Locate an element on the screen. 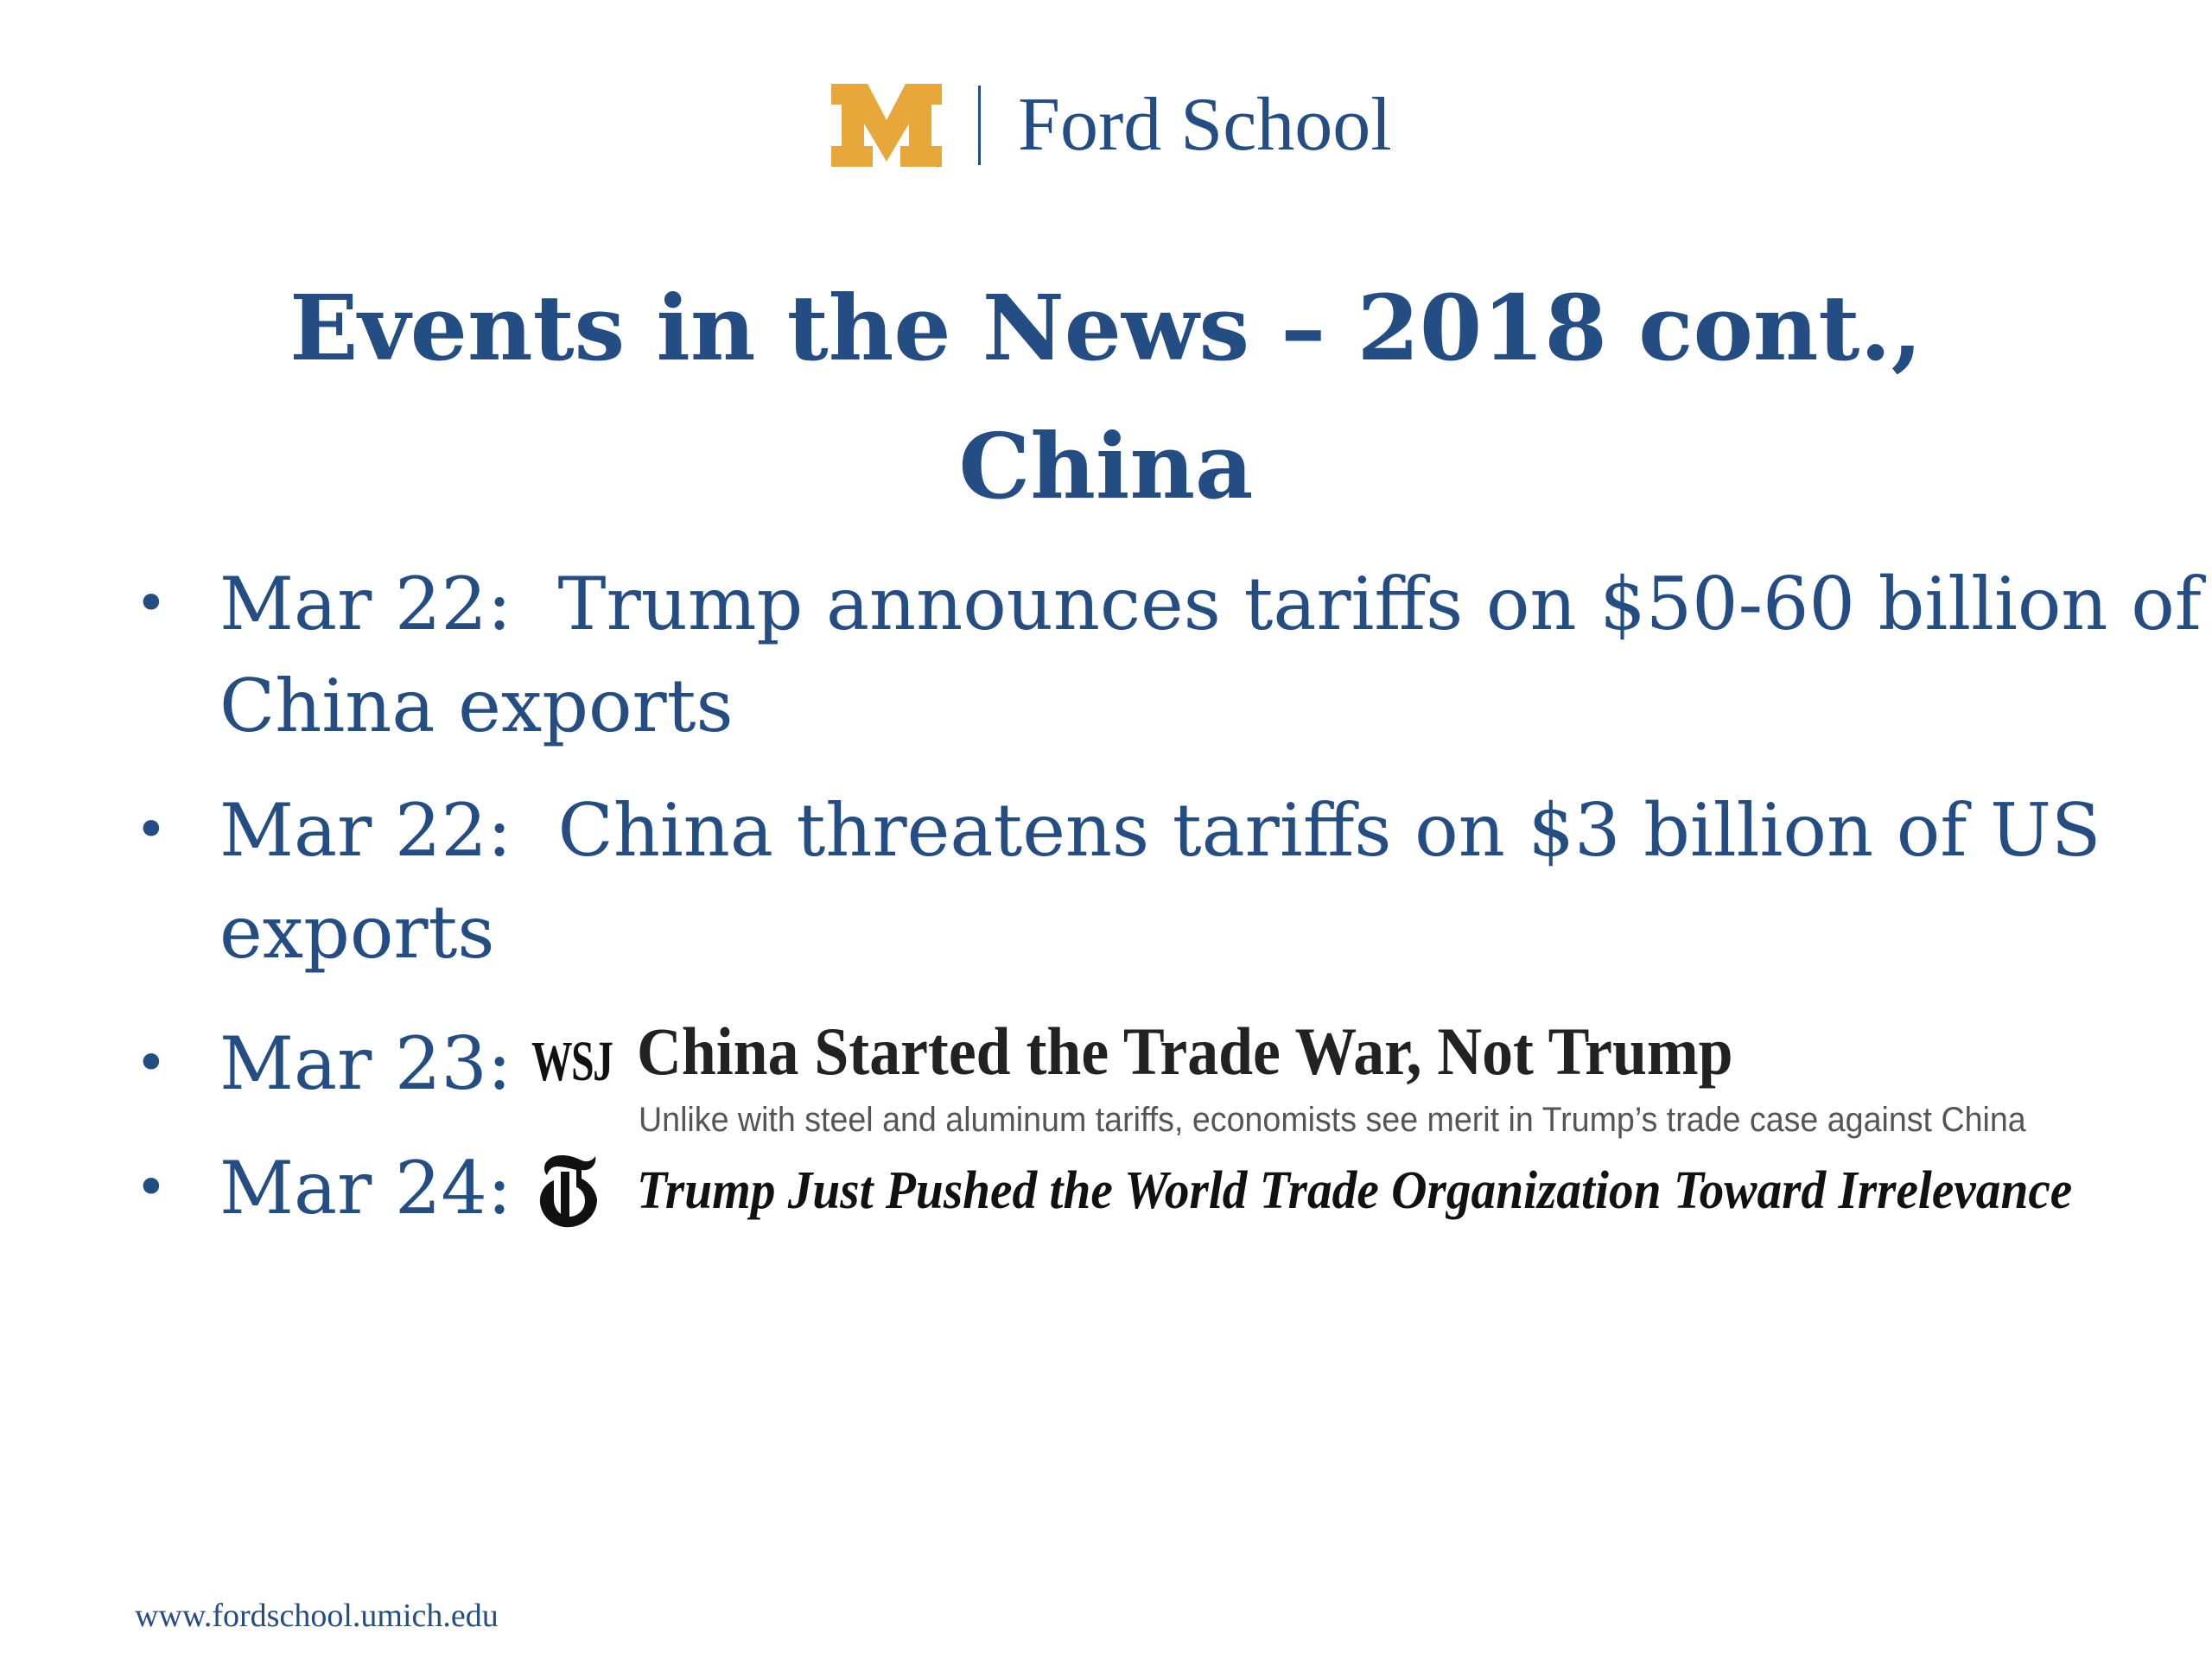  ford-school-logo: . Ford School is located at coordinates (1115, 125).